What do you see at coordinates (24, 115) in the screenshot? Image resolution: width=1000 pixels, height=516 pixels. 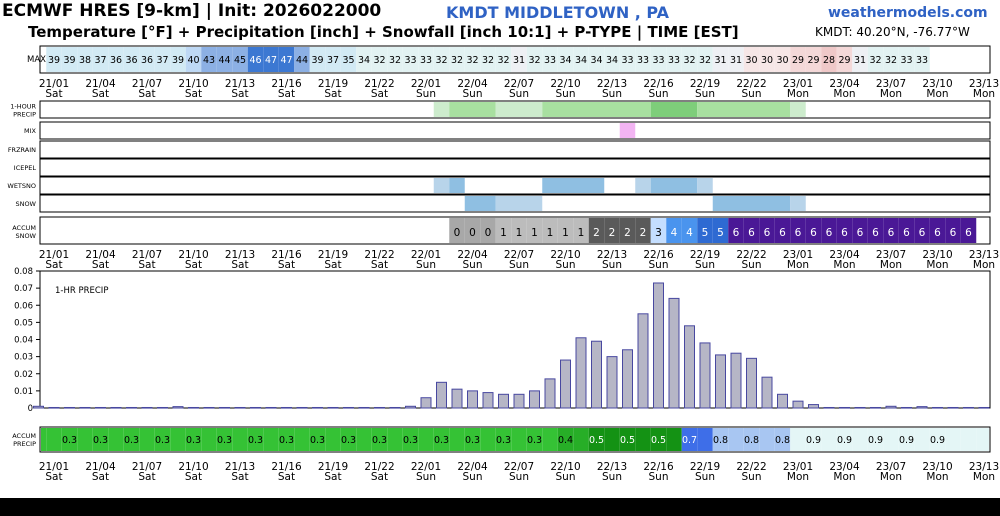 I see `ptype-row-label: PRECIP` at bounding box center [24, 115].